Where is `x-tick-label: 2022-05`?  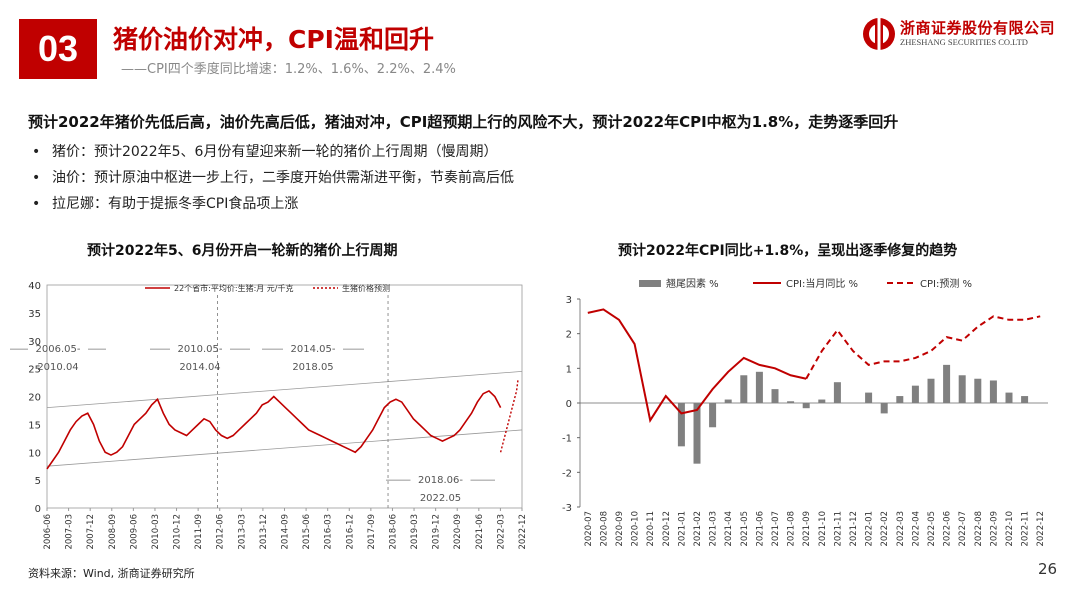 x-tick-label: 2022-05 is located at coordinates (932, 529).